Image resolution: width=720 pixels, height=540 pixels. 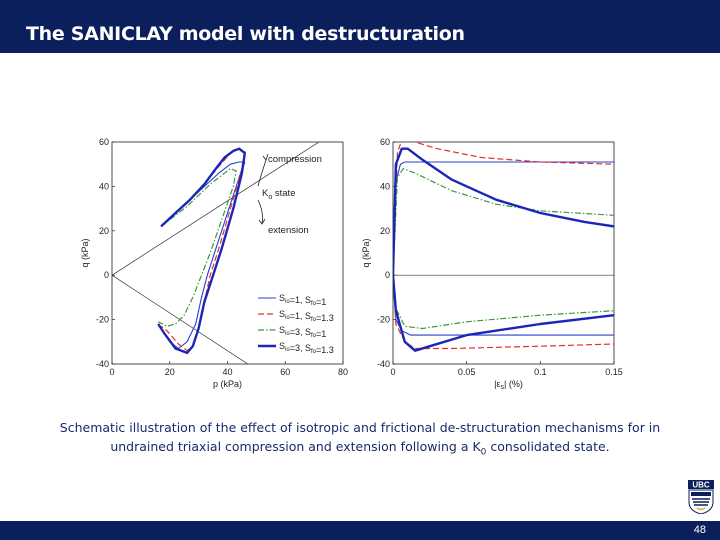 What do you see at coordinates (170, 372) in the screenshot?
I see `x-tick-label: 20` at bounding box center [170, 372].